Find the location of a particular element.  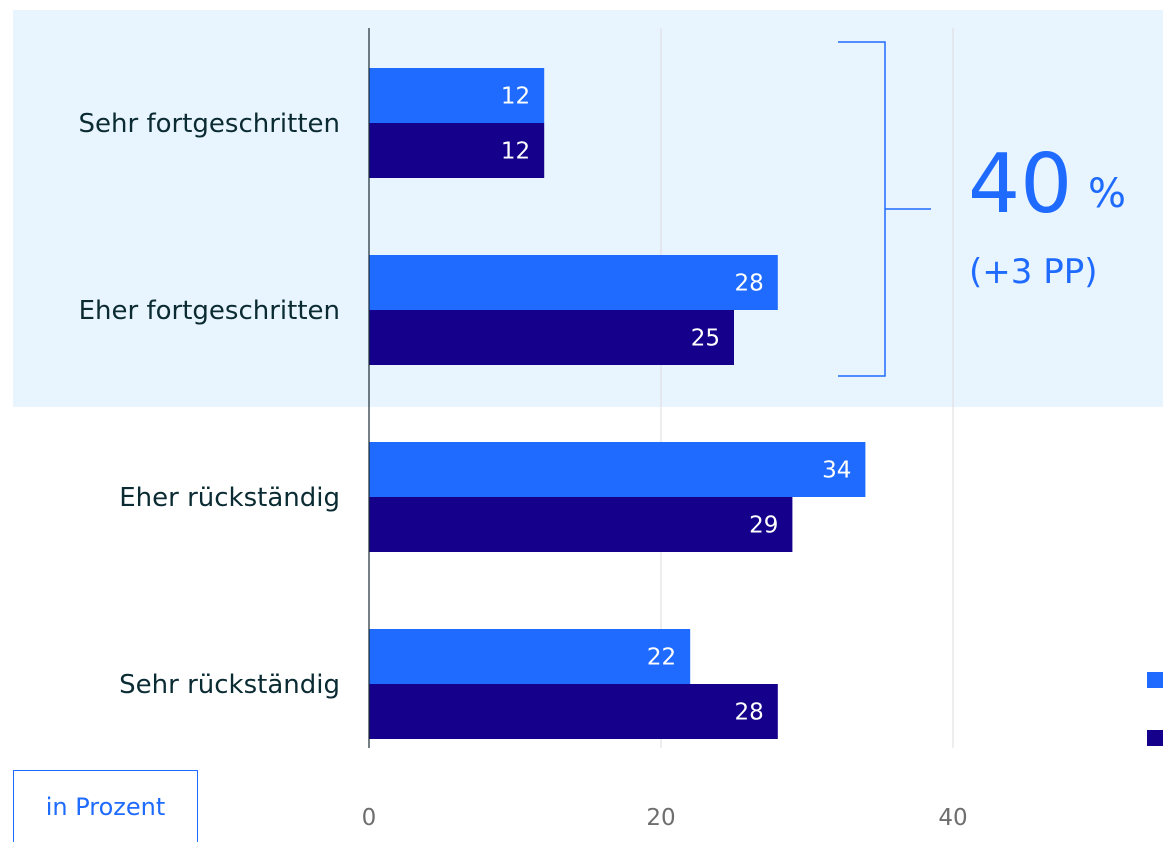

legend is located at coordinates (1155, 709).